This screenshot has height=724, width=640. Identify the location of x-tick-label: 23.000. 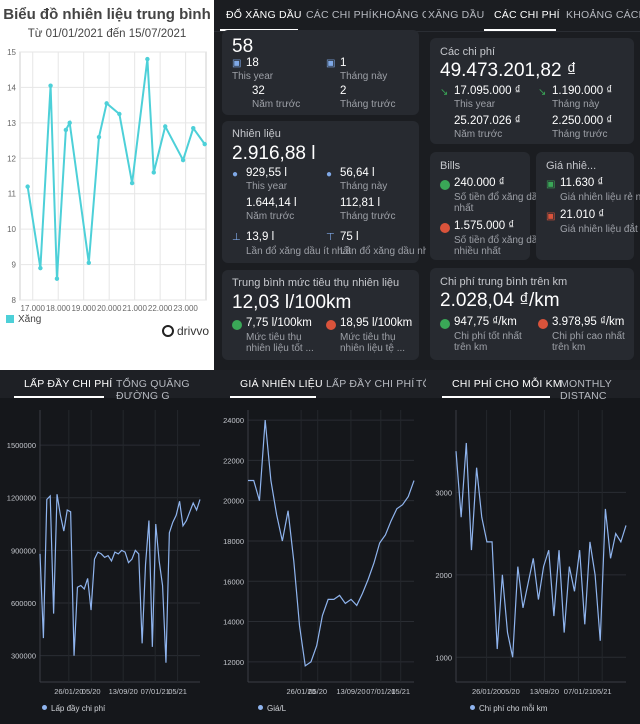
(185, 308).